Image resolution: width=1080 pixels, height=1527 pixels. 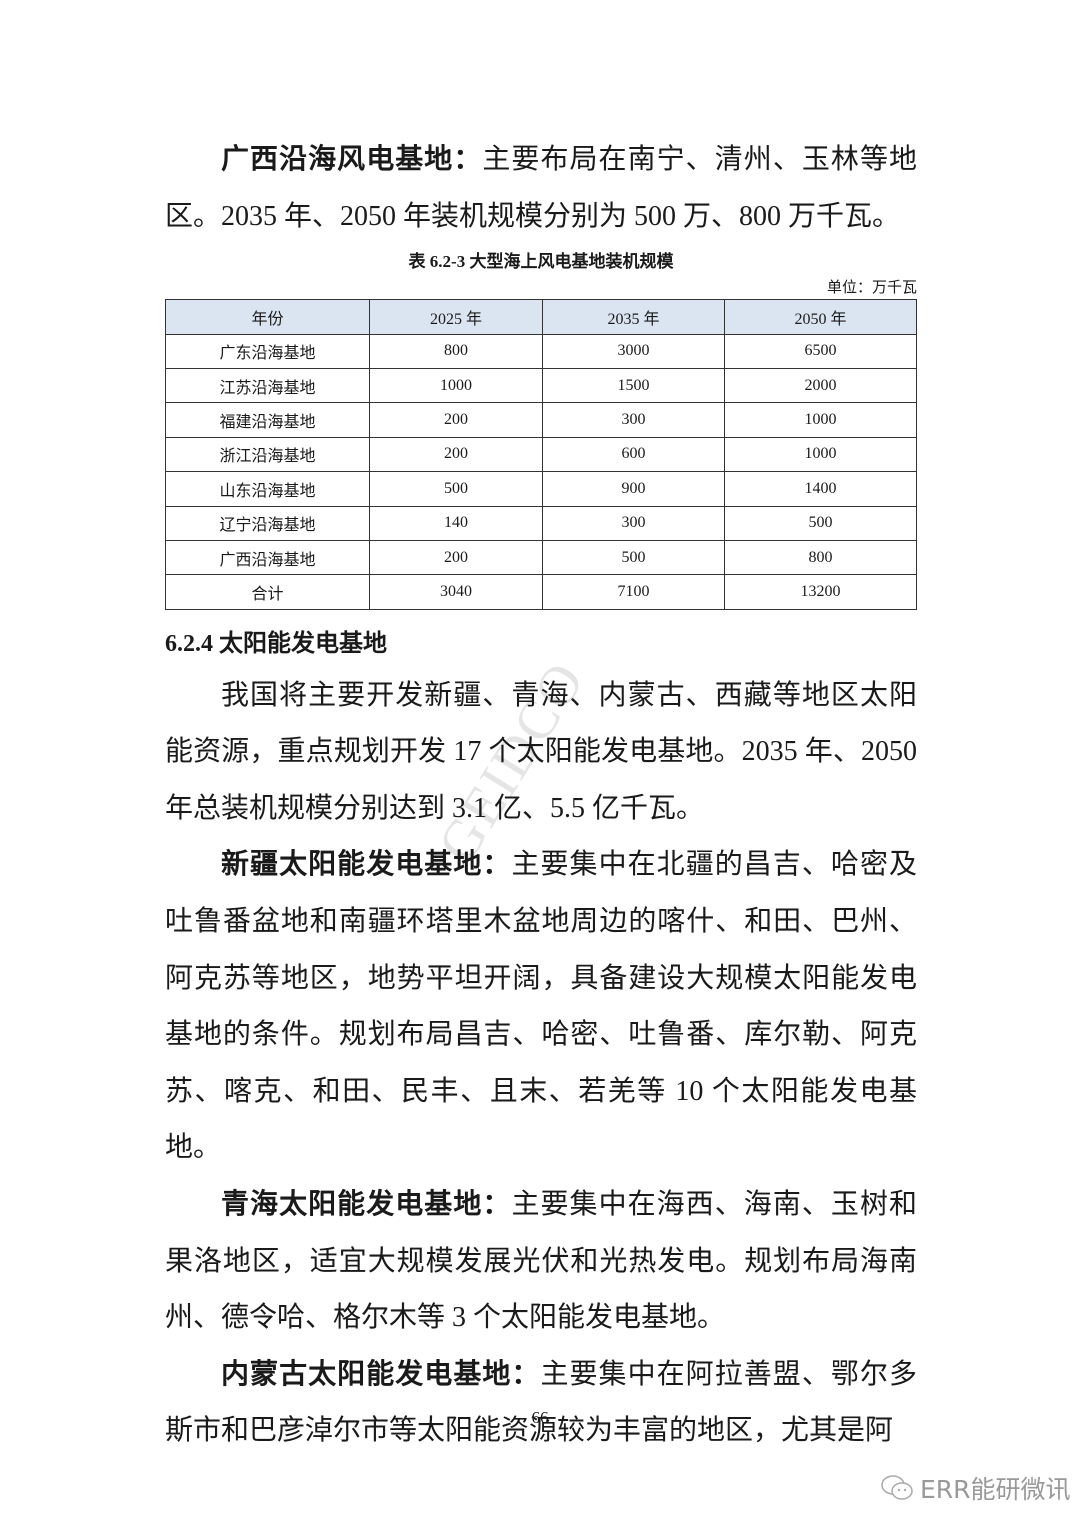 What do you see at coordinates (366, 1205) in the screenshot?
I see `paragraph-lead: 青海太阳能发电基地：` at bounding box center [366, 1205].